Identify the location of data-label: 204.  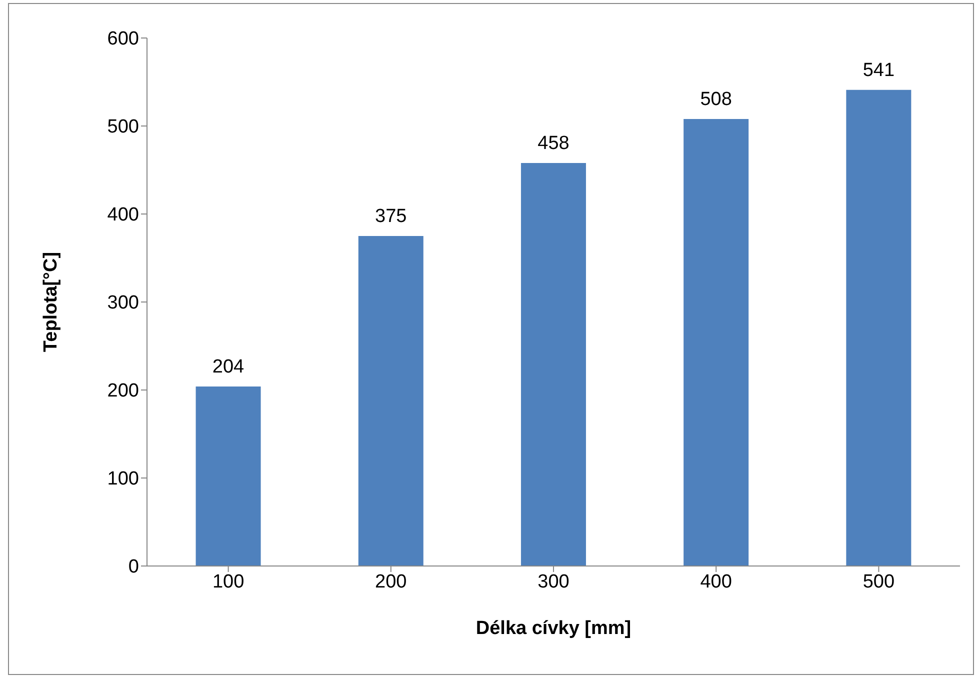
(228, 367).